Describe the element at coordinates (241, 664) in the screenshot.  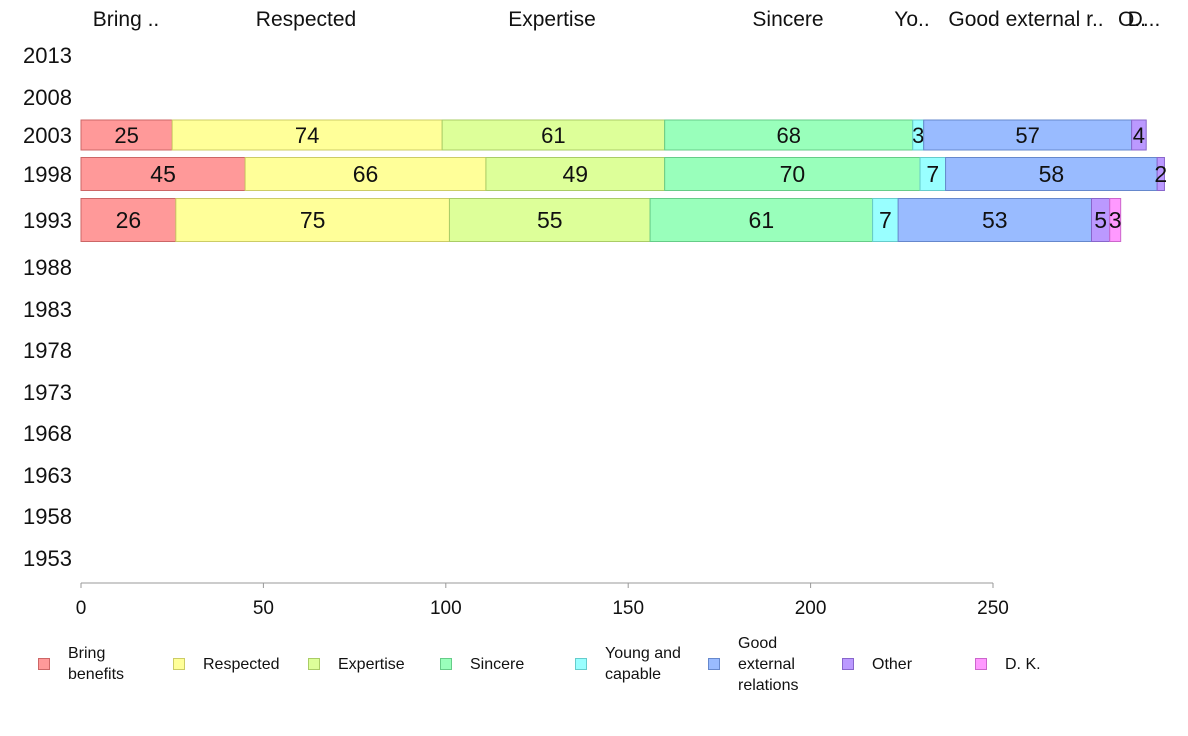
I see `legend-label-line: Respected` at that location.